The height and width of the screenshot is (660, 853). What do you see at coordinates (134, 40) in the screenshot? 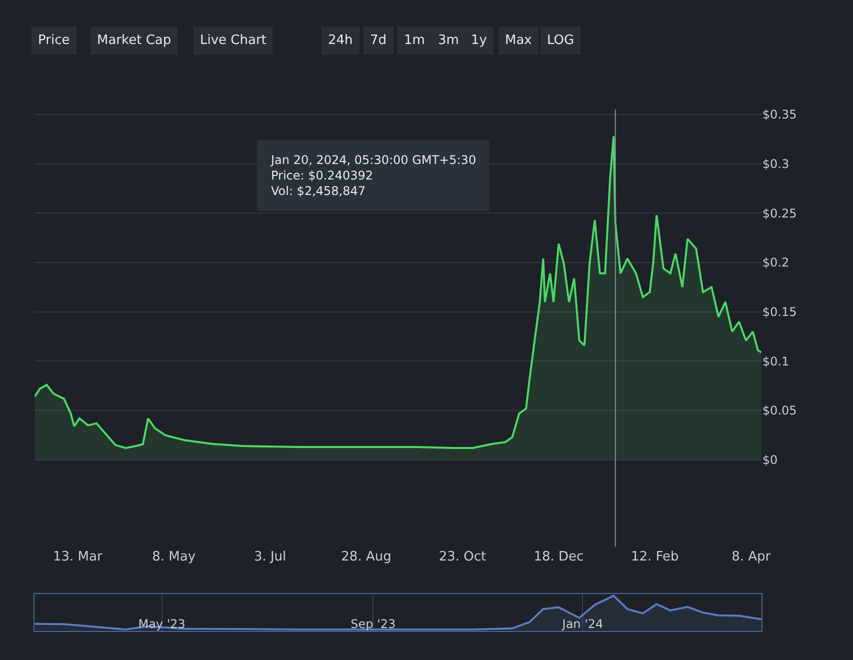
I see `text: Market Cap` at bounding box center [134, 40].